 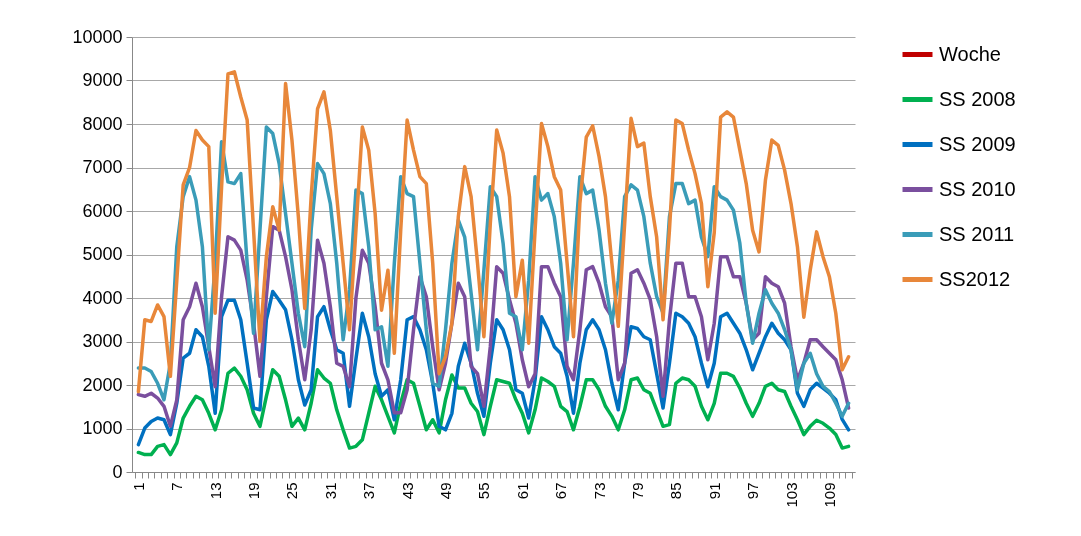 What do you see at coordinates (493, 411) in the screenshot?
I see `line-series` at bounding box center [493, 411].